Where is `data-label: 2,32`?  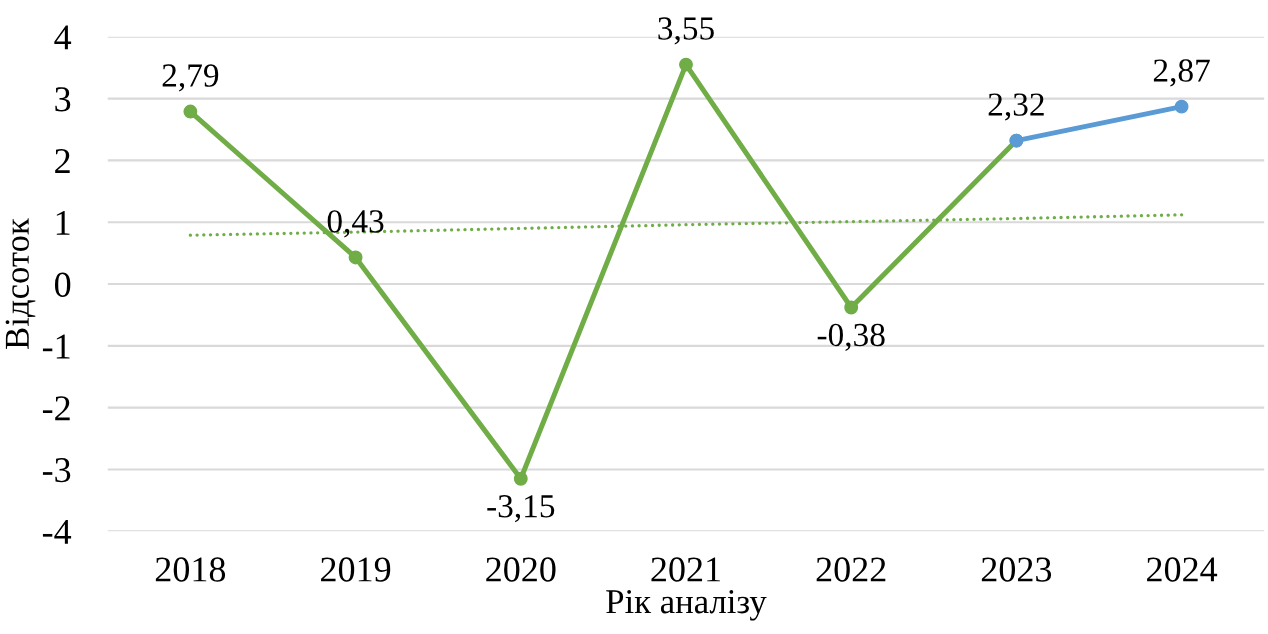
data-label: 2,32 is located at coordinates (1016, 107).